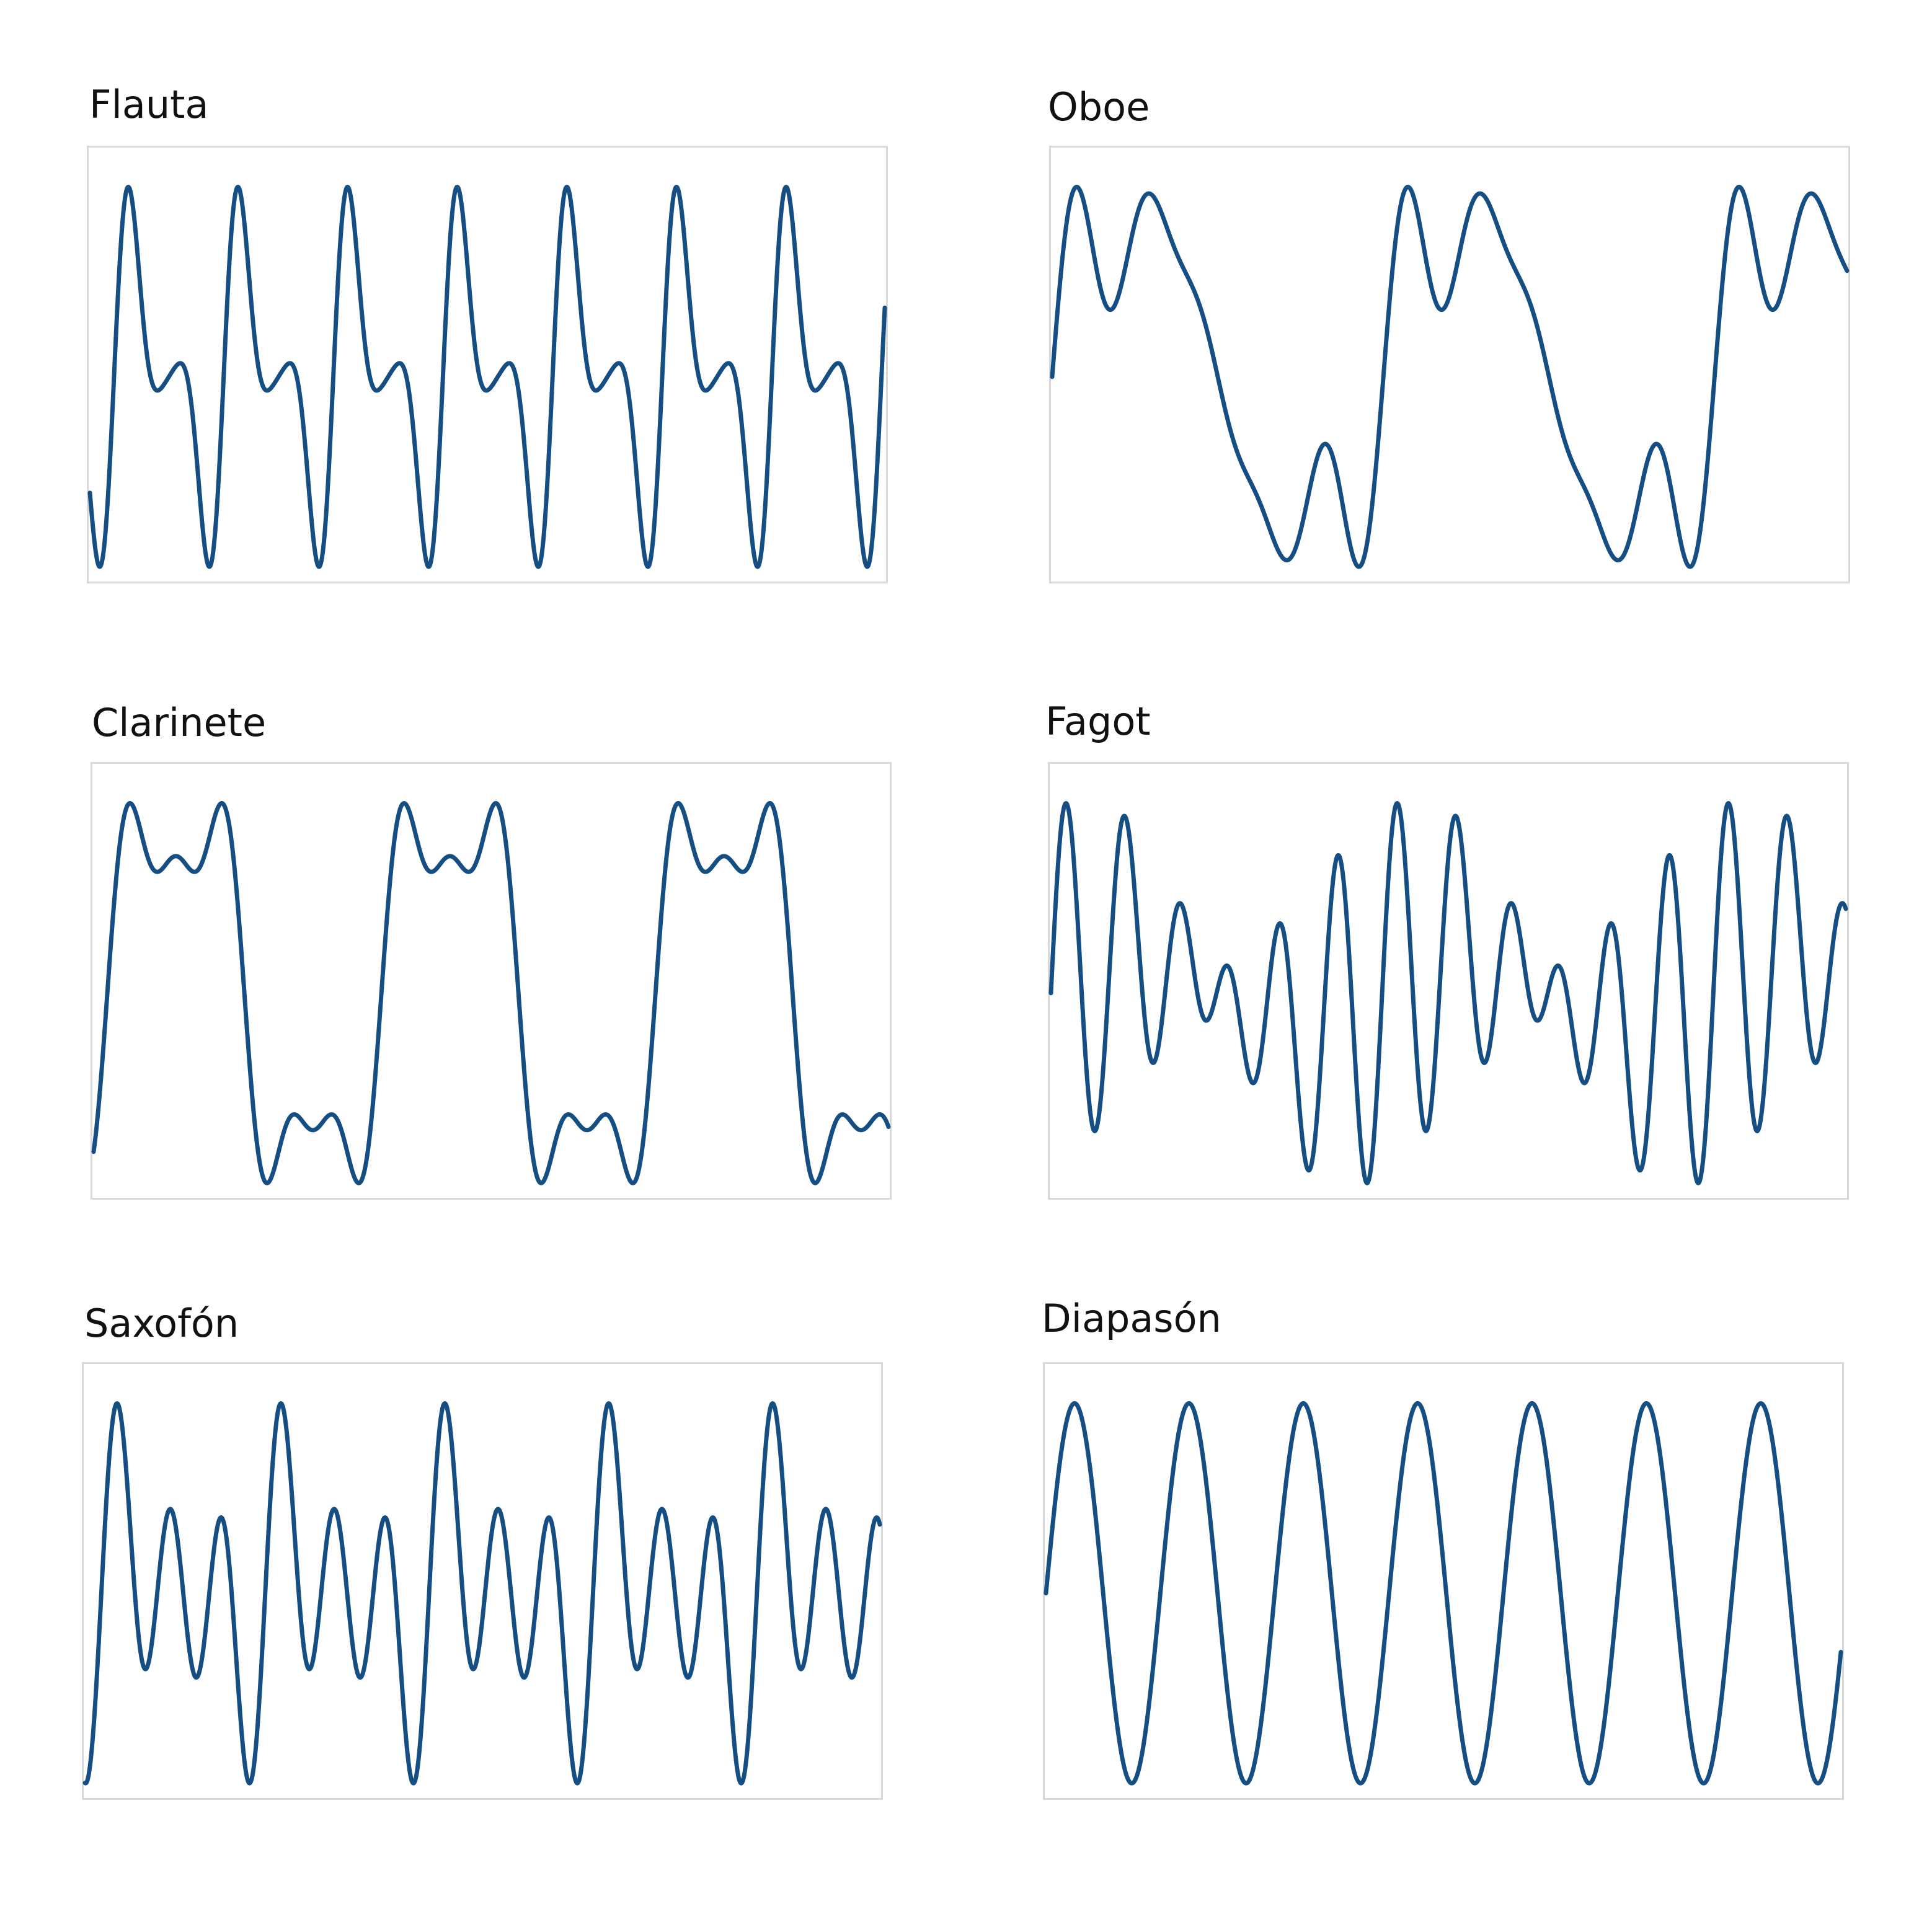  I want to click on flauta-waveform-svg, so click(487, 376).